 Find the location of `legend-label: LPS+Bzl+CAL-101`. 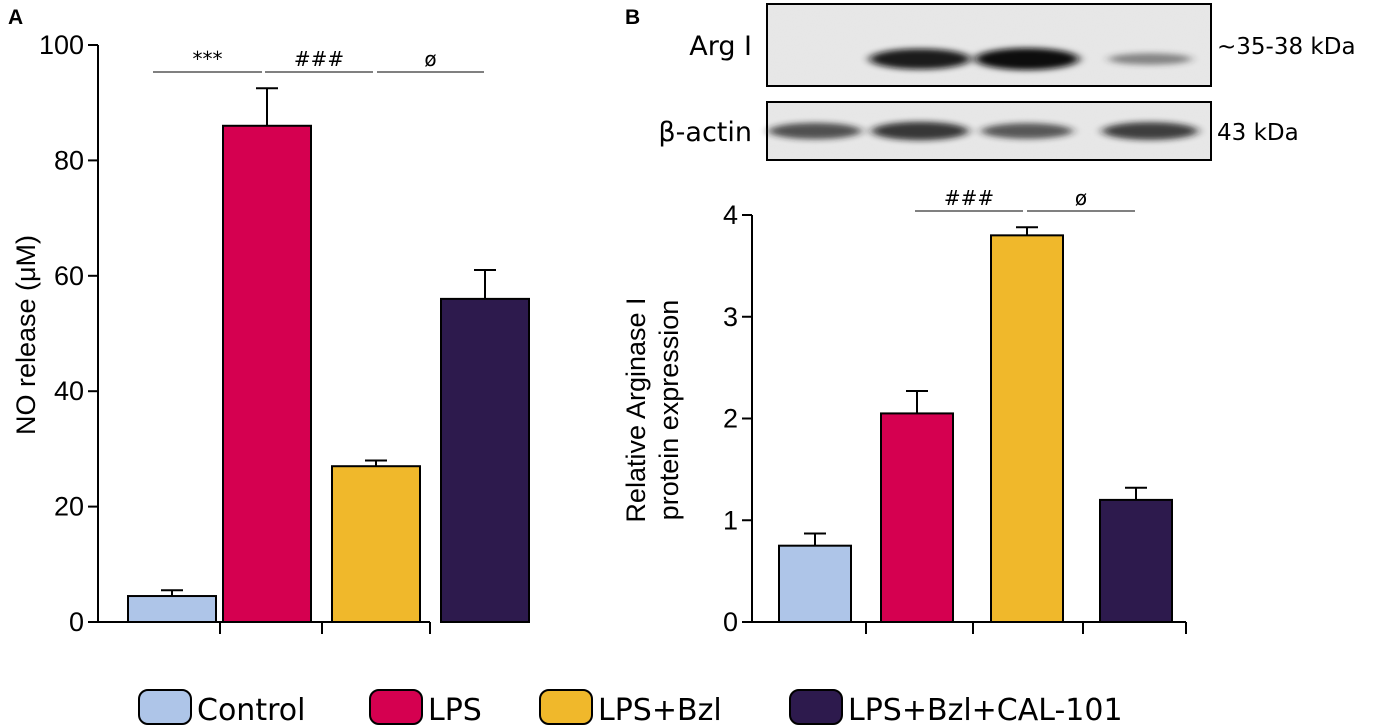

legend-label: LPS+Bzl+CAL-101 is located at coordinates (985, 710).